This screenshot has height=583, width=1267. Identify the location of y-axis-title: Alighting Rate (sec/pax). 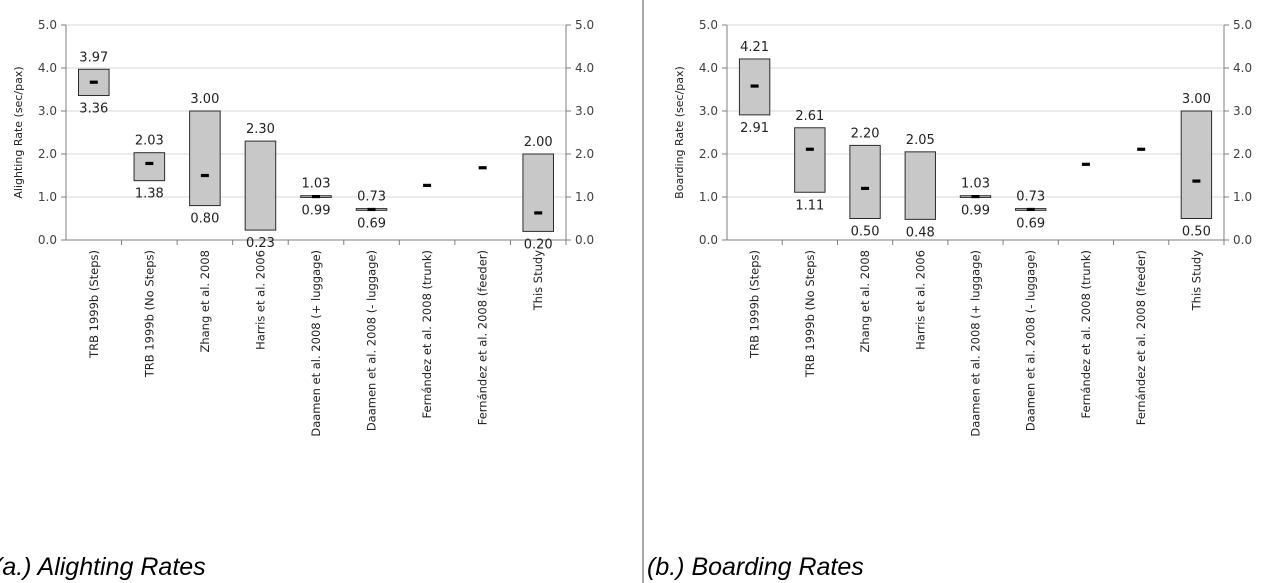
(18, 132).